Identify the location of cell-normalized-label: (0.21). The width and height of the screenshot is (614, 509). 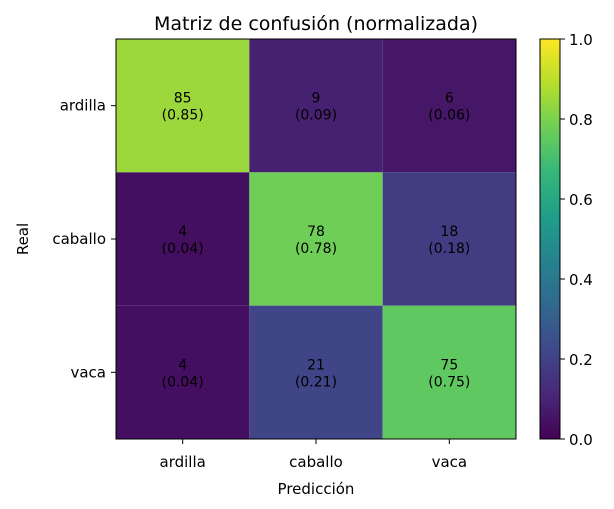
(316, 382).